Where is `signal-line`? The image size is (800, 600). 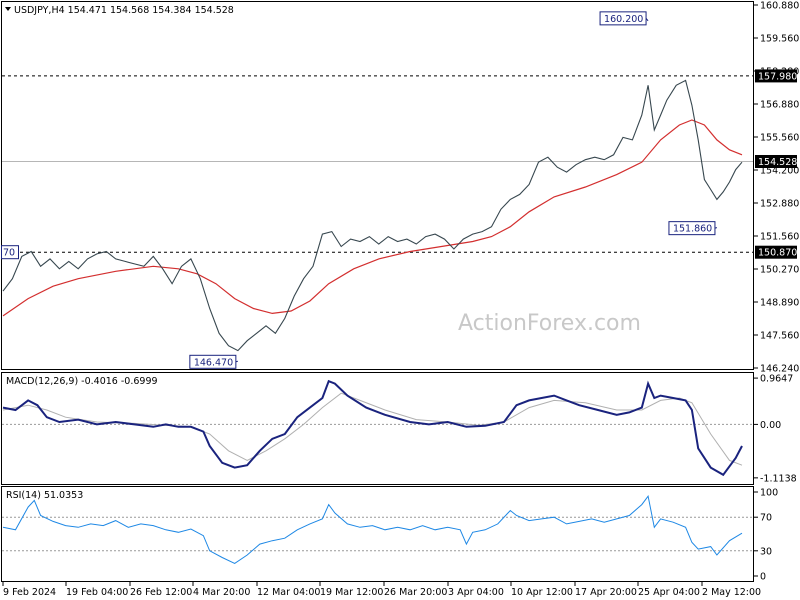
signal-line is located at coordinates (372, 429).